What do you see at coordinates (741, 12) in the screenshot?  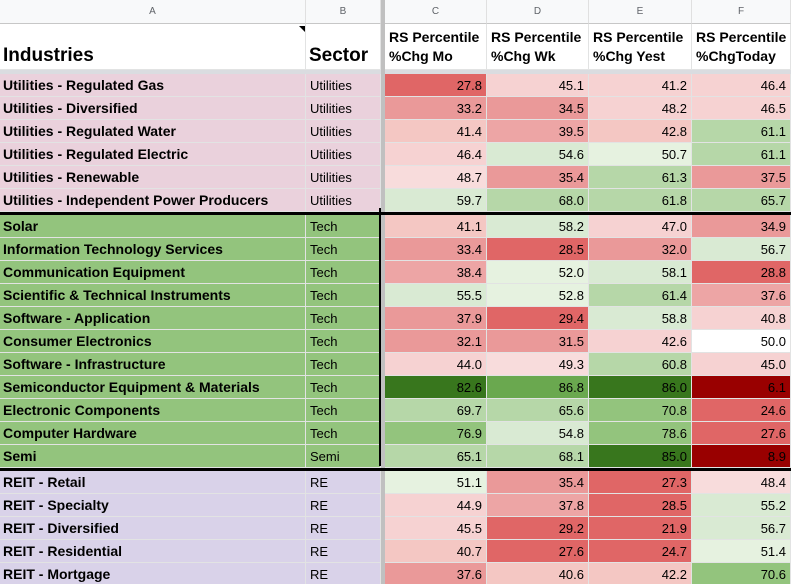 I see `column-header-f: F` at bounding box center [741, 12].